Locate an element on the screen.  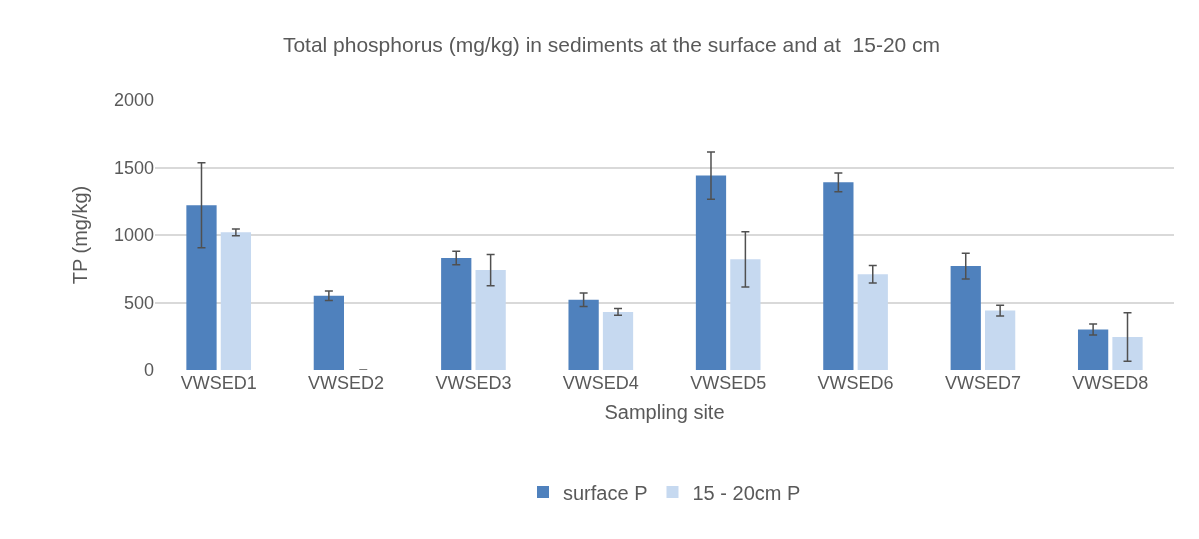
x-tick-label: VWSED8 is located at coordinates (1110, 383).